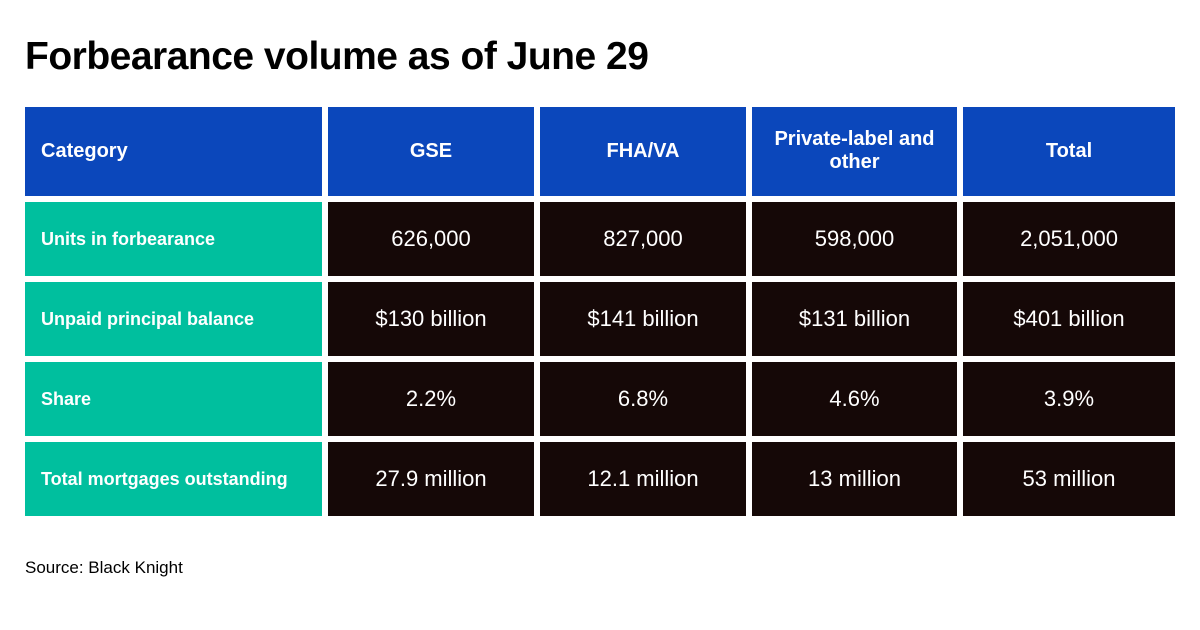 The height and width of the screenshot is (630, 1200). I want to click on table-cell: $401 billion, so click(1069, 318).